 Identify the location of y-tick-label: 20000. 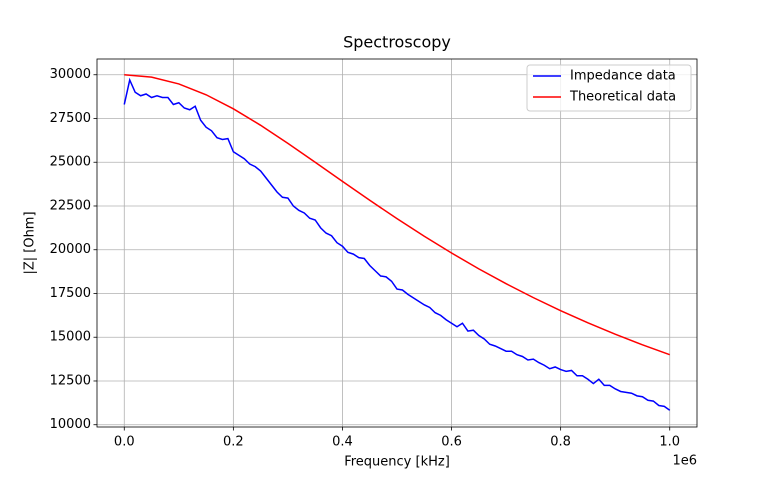
(70, 249).